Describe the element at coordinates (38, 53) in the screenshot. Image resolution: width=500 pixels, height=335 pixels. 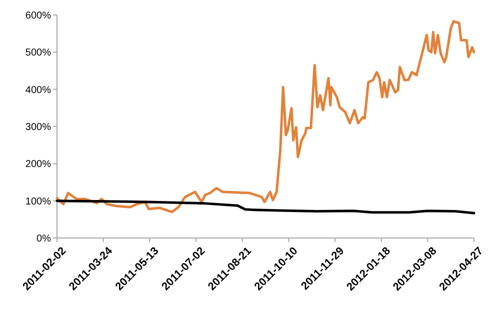
I see `y-tick-label: 500%` at that location.